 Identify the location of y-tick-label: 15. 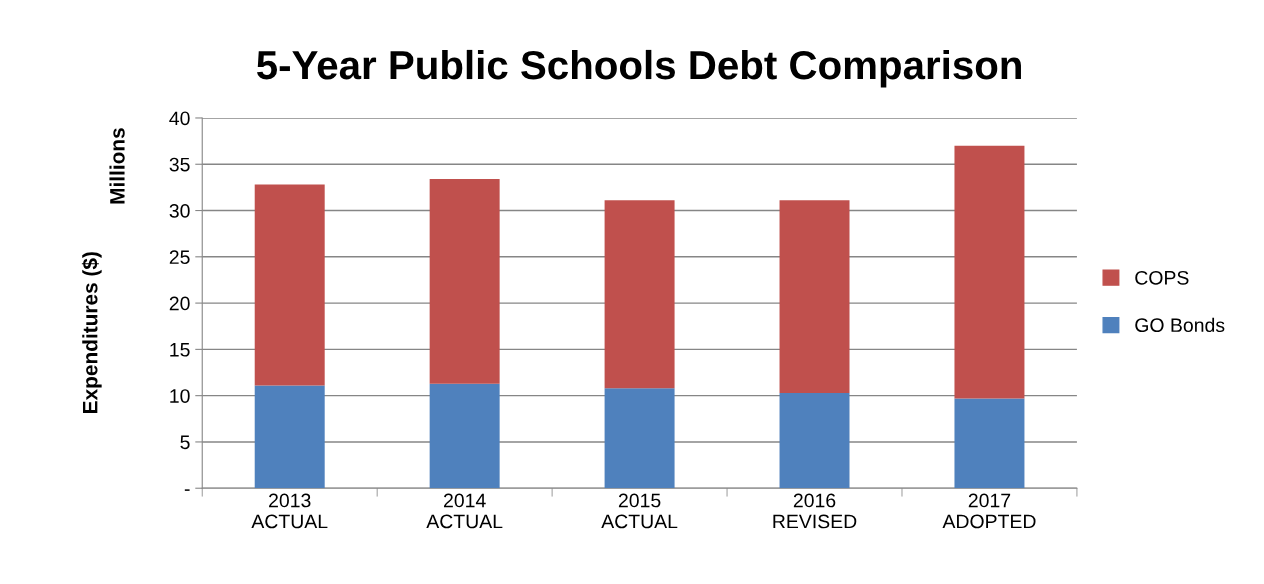
(180, 350).